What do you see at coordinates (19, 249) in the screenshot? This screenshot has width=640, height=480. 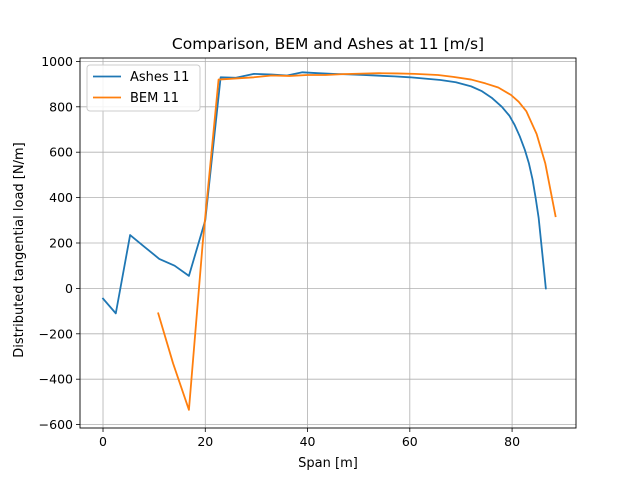 I see `y-axis-label: Distributed tangential load [N/m]` at bounding box center [19, 249].